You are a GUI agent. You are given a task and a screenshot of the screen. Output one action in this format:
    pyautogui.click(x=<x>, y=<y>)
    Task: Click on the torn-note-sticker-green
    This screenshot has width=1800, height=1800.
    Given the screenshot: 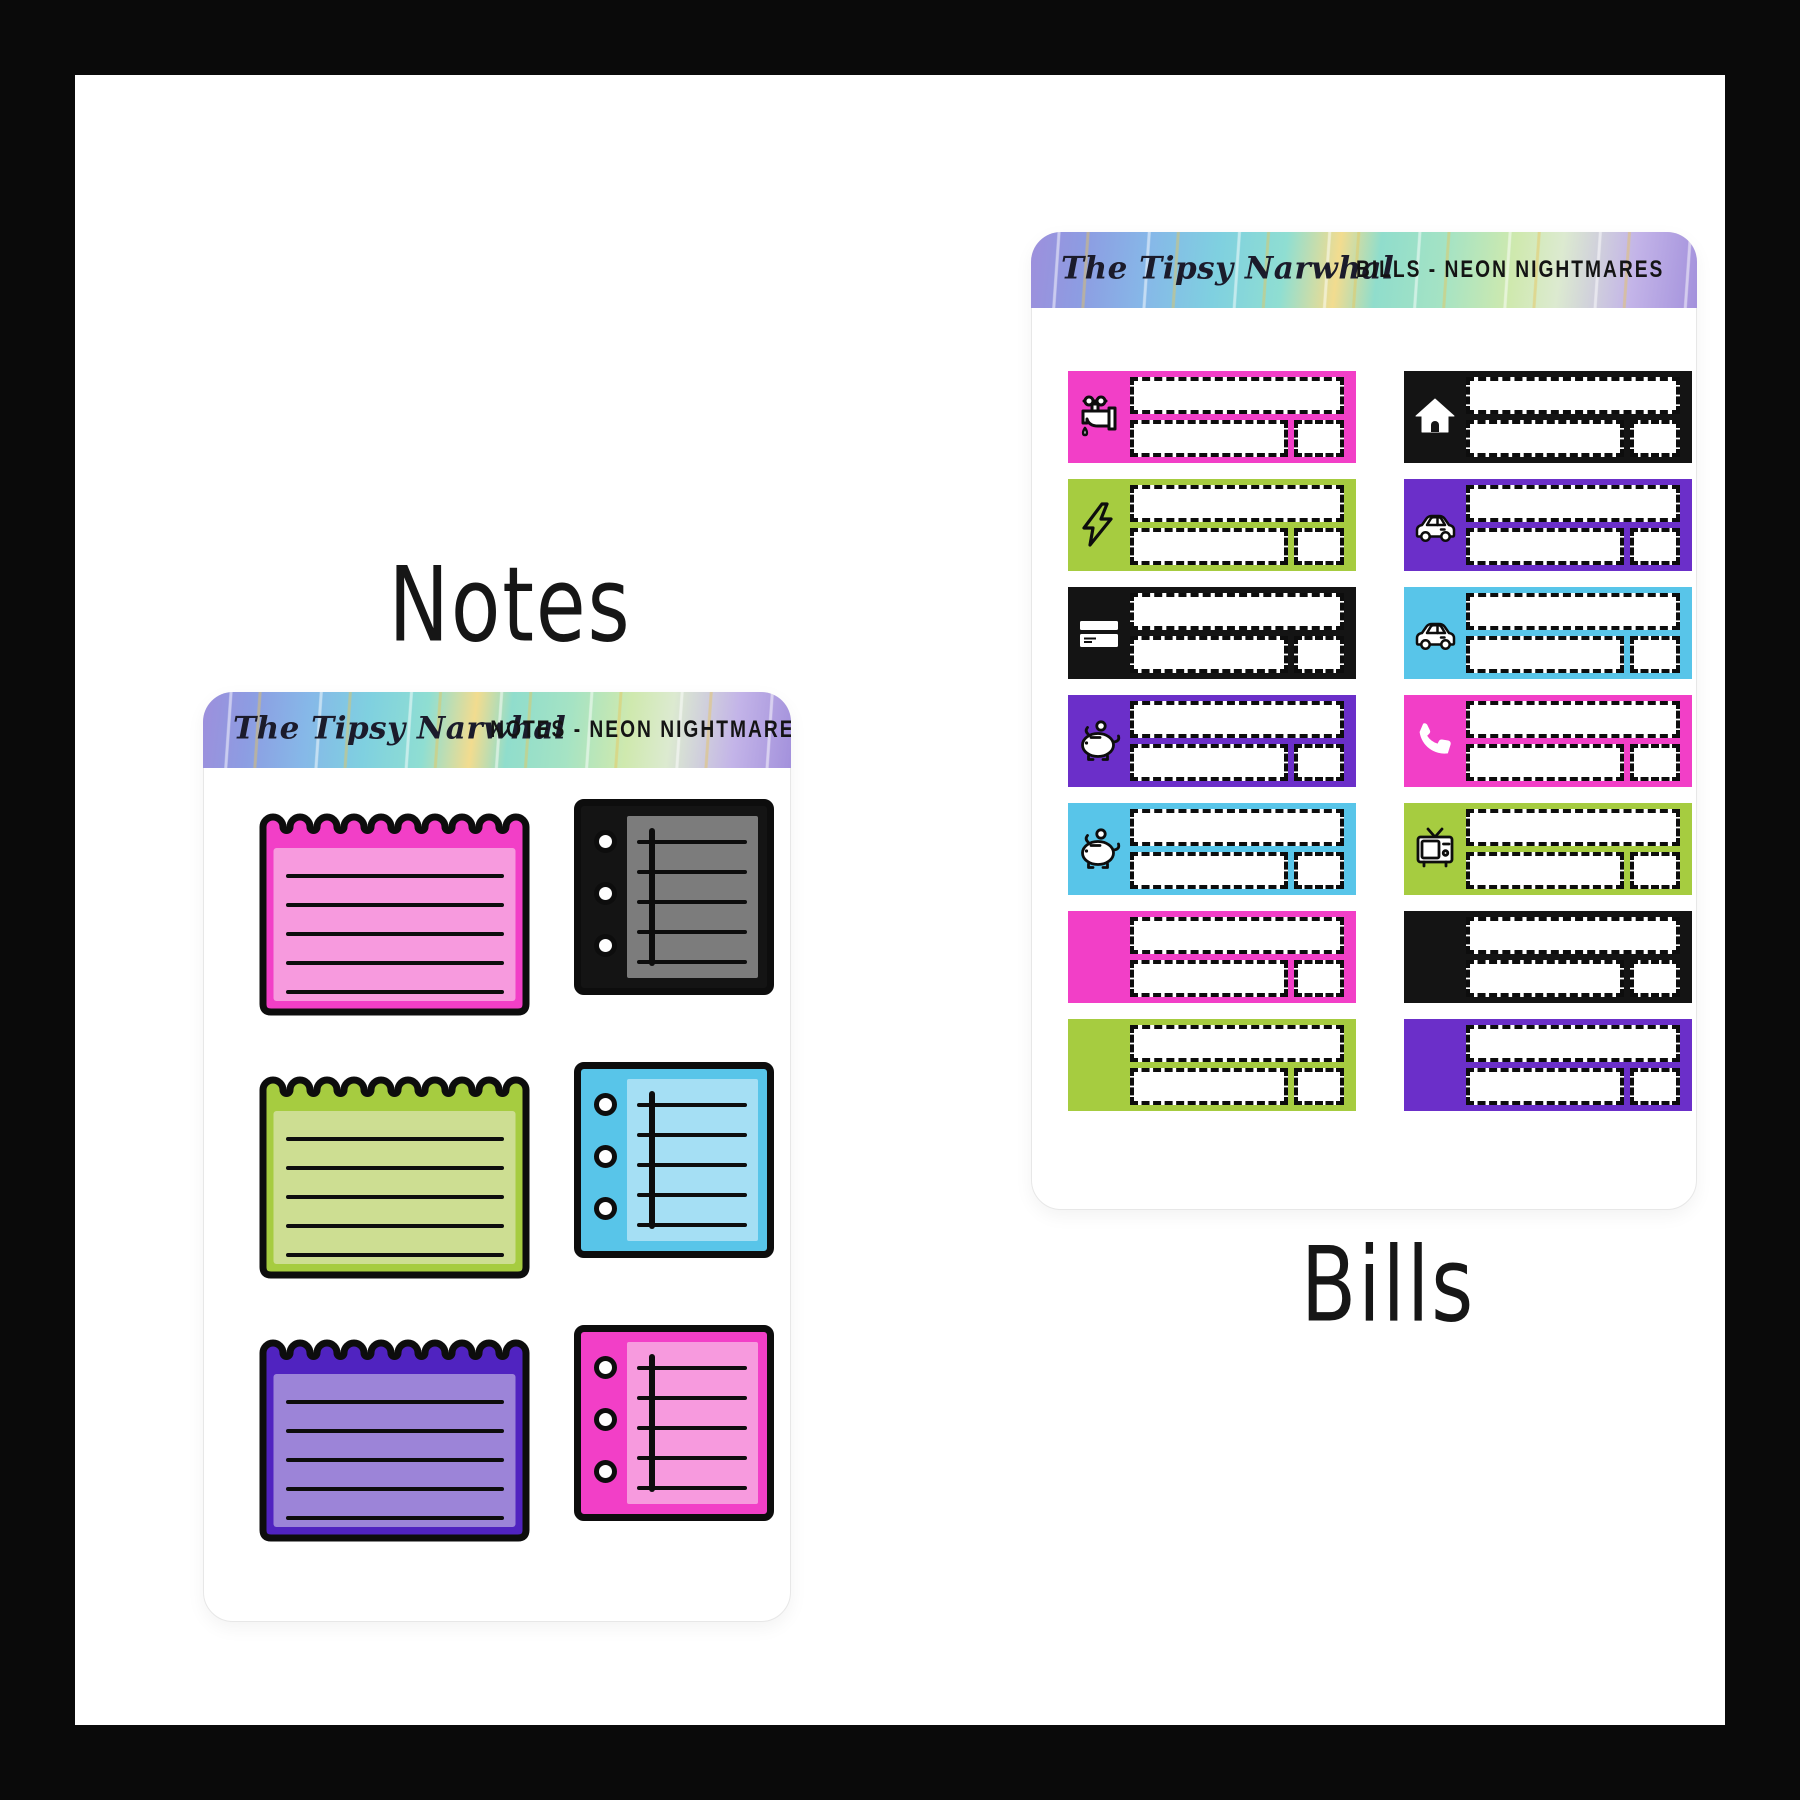 What is the action you would take?
    pyautogui.click(x=394, y=1168)
    